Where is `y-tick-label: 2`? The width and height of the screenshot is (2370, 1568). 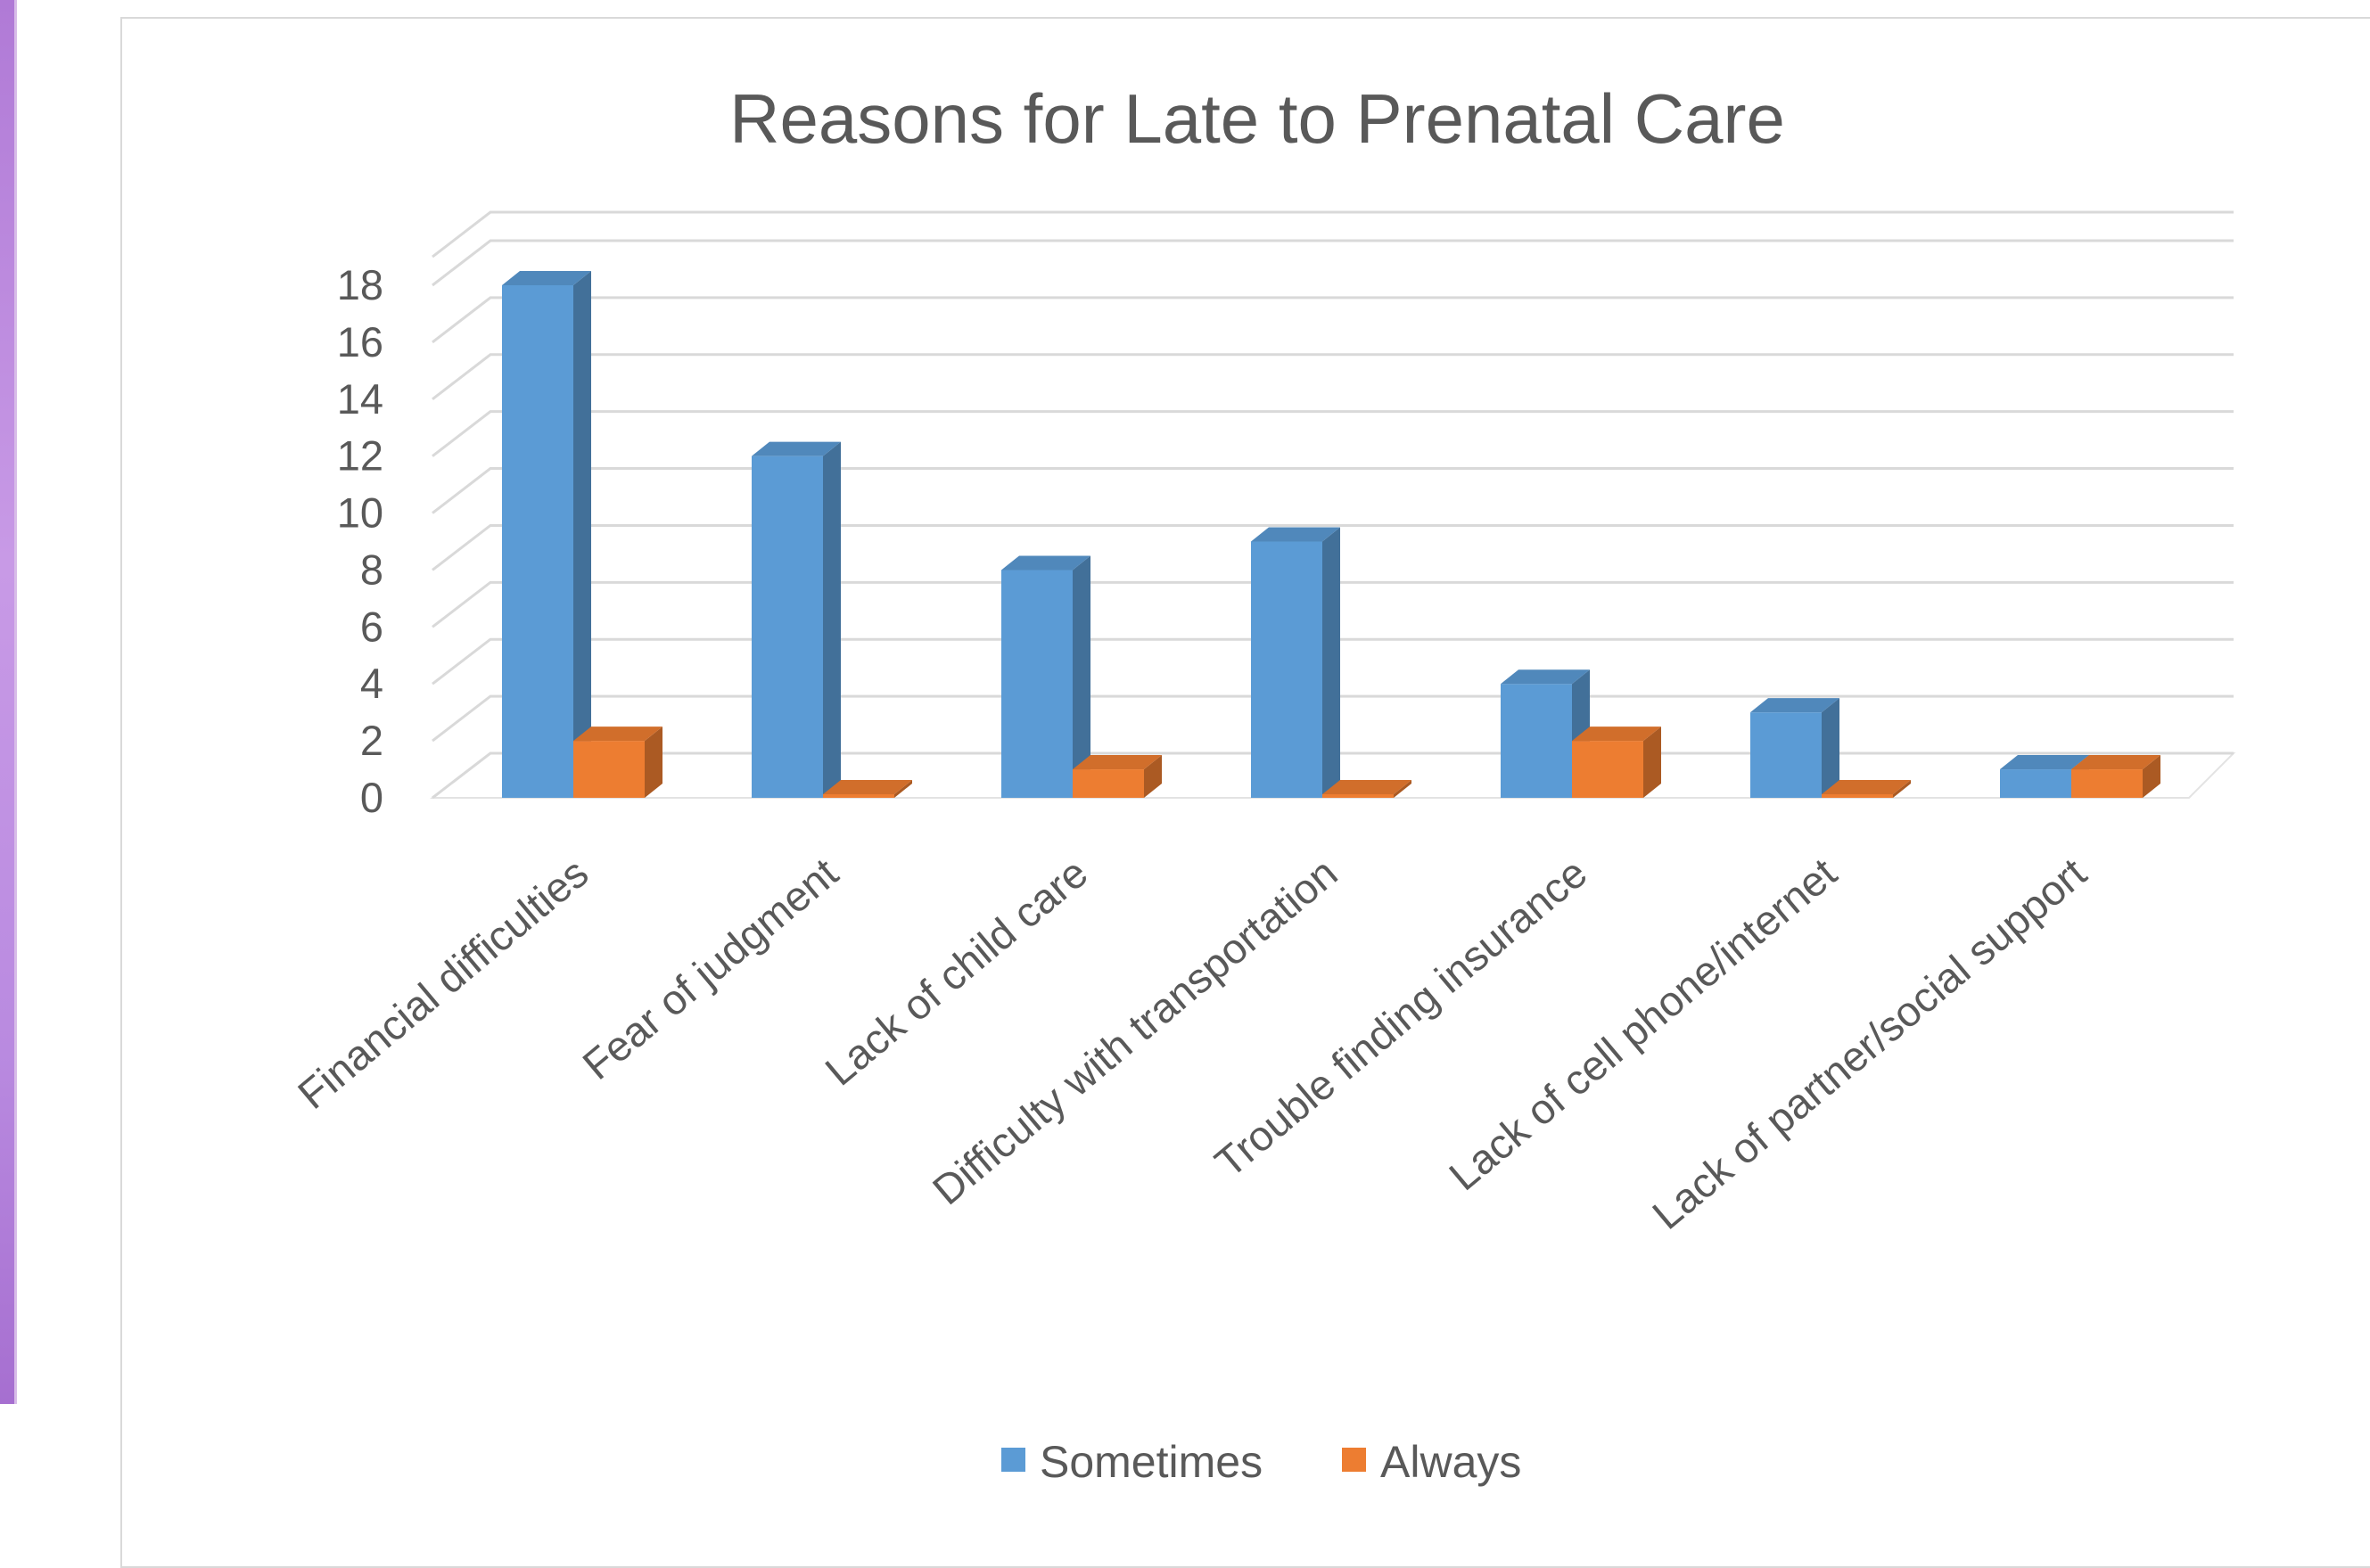 y-tick-label: 2 is located at coordinates (371, 741).